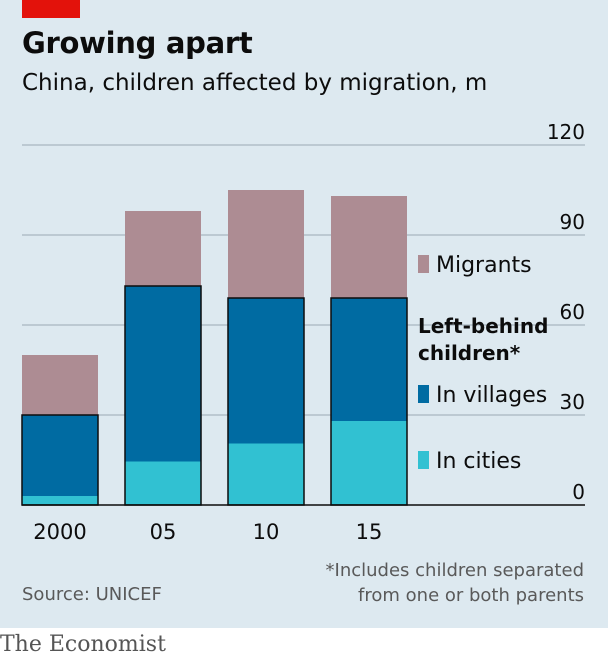 This screenshot has height=662, width=608. I want to click on y-tick-label: 0, so click(578, 492).